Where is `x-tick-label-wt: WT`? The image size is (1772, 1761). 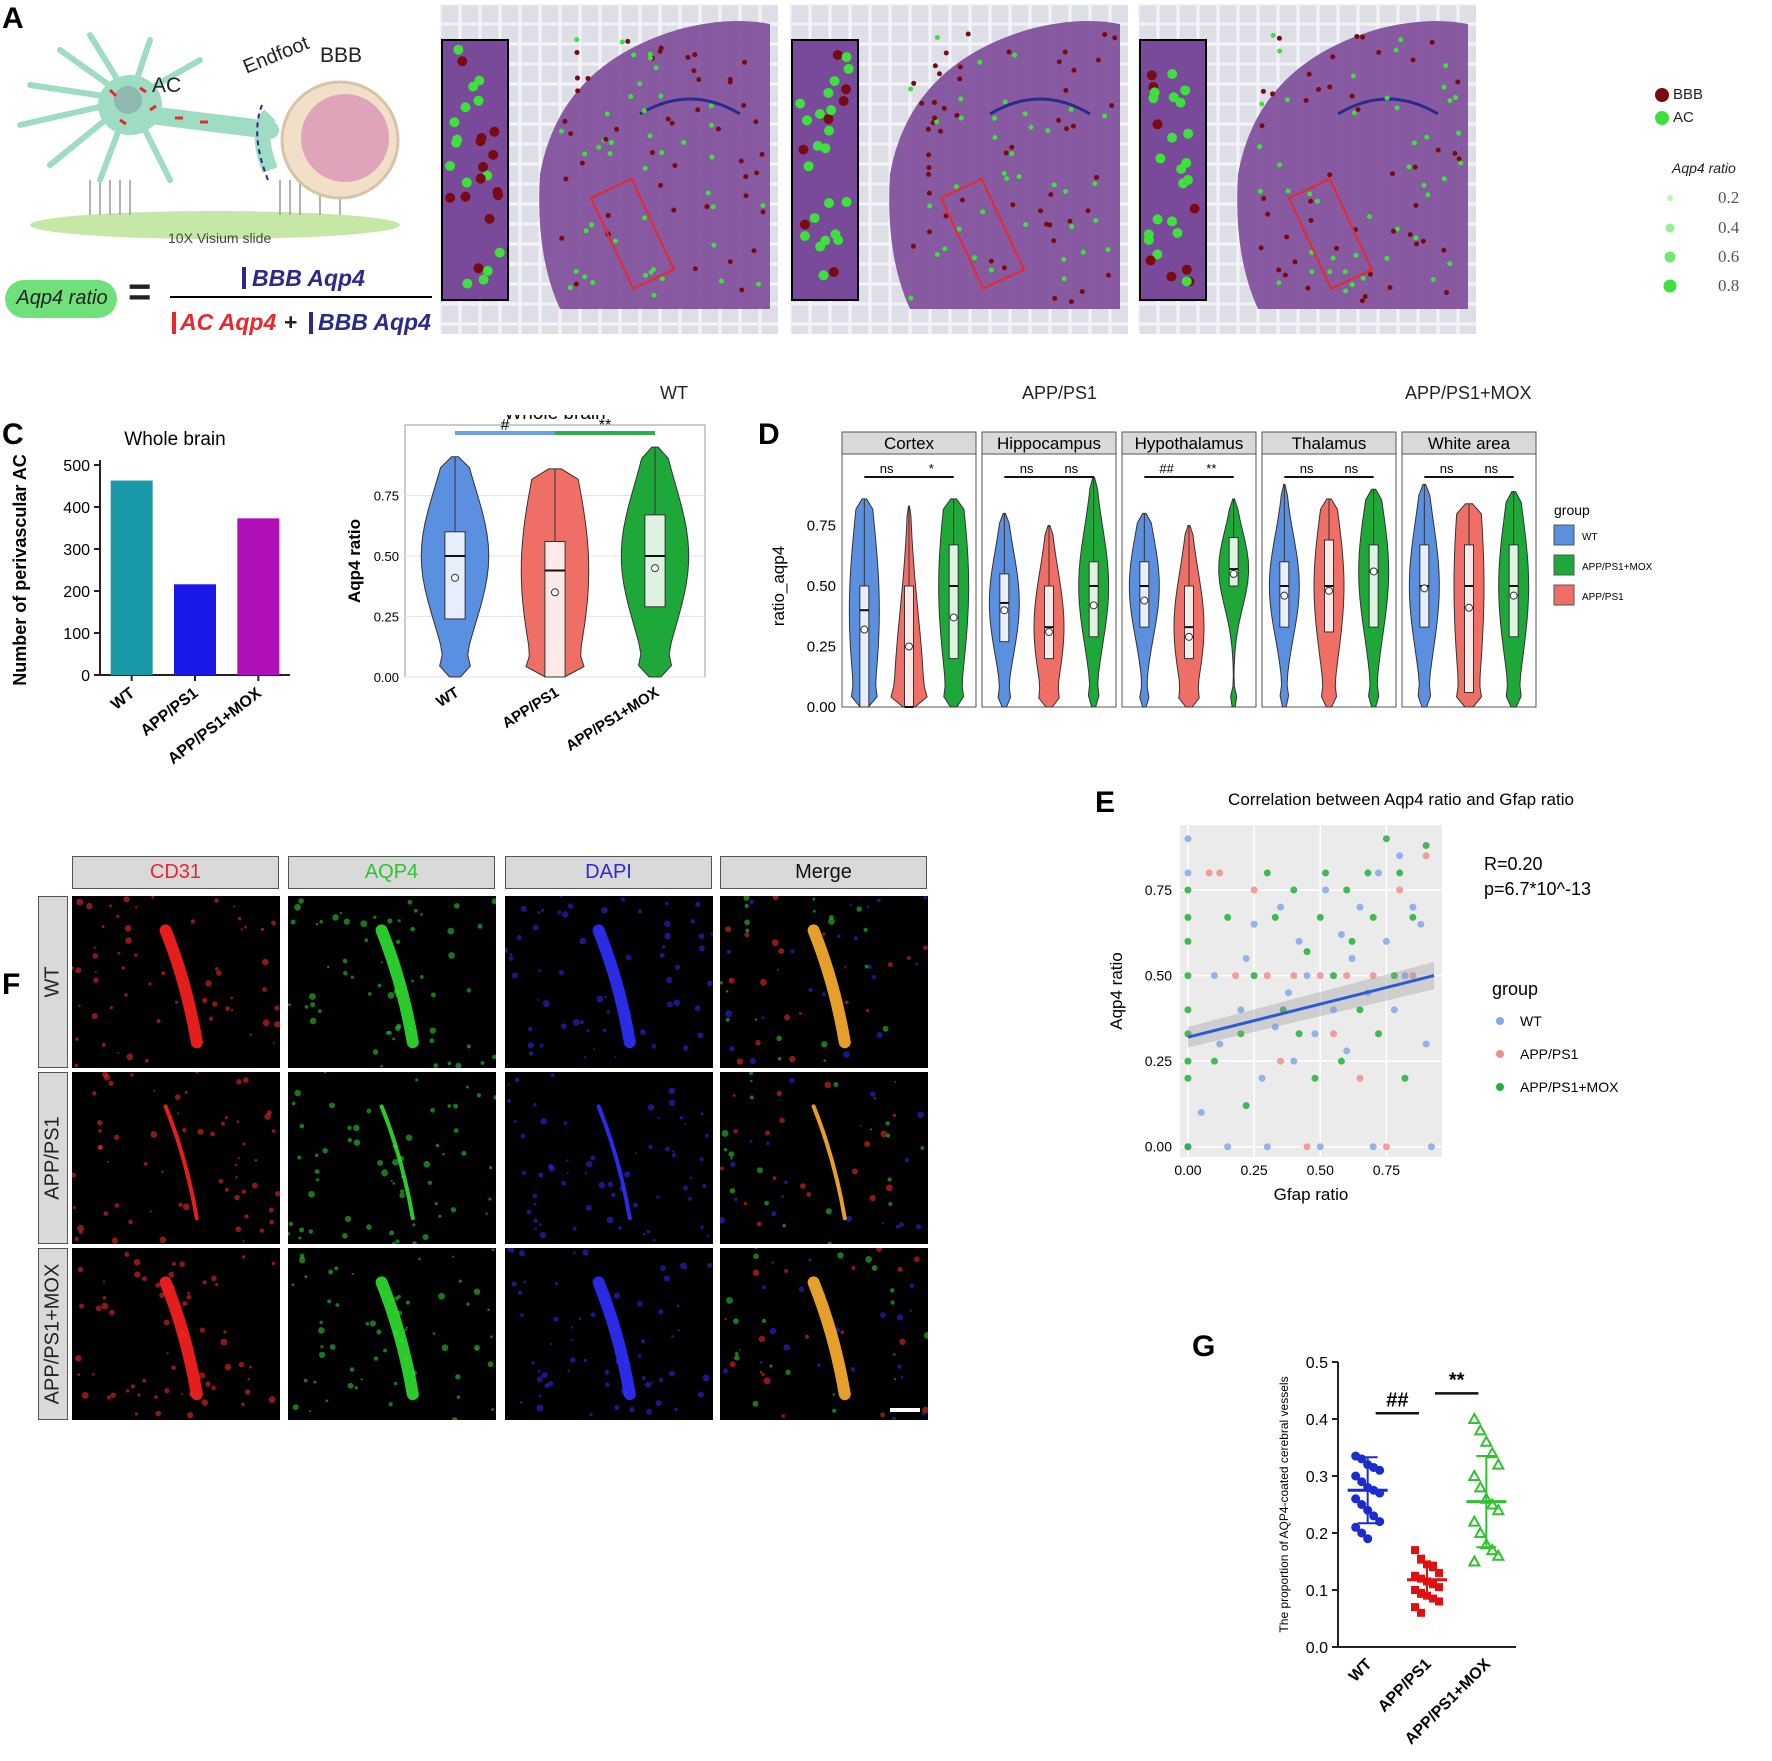
x-tick-label-wt: WT is located at coordinates (1361, 1671).